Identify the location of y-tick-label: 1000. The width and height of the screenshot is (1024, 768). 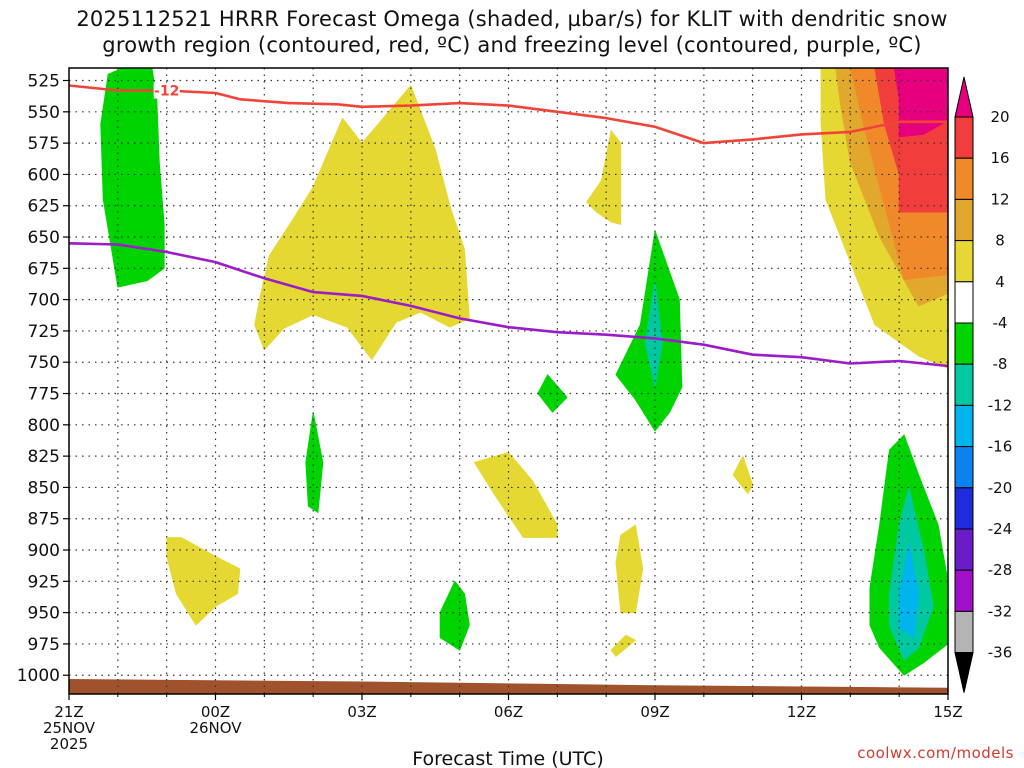
(38, 676).